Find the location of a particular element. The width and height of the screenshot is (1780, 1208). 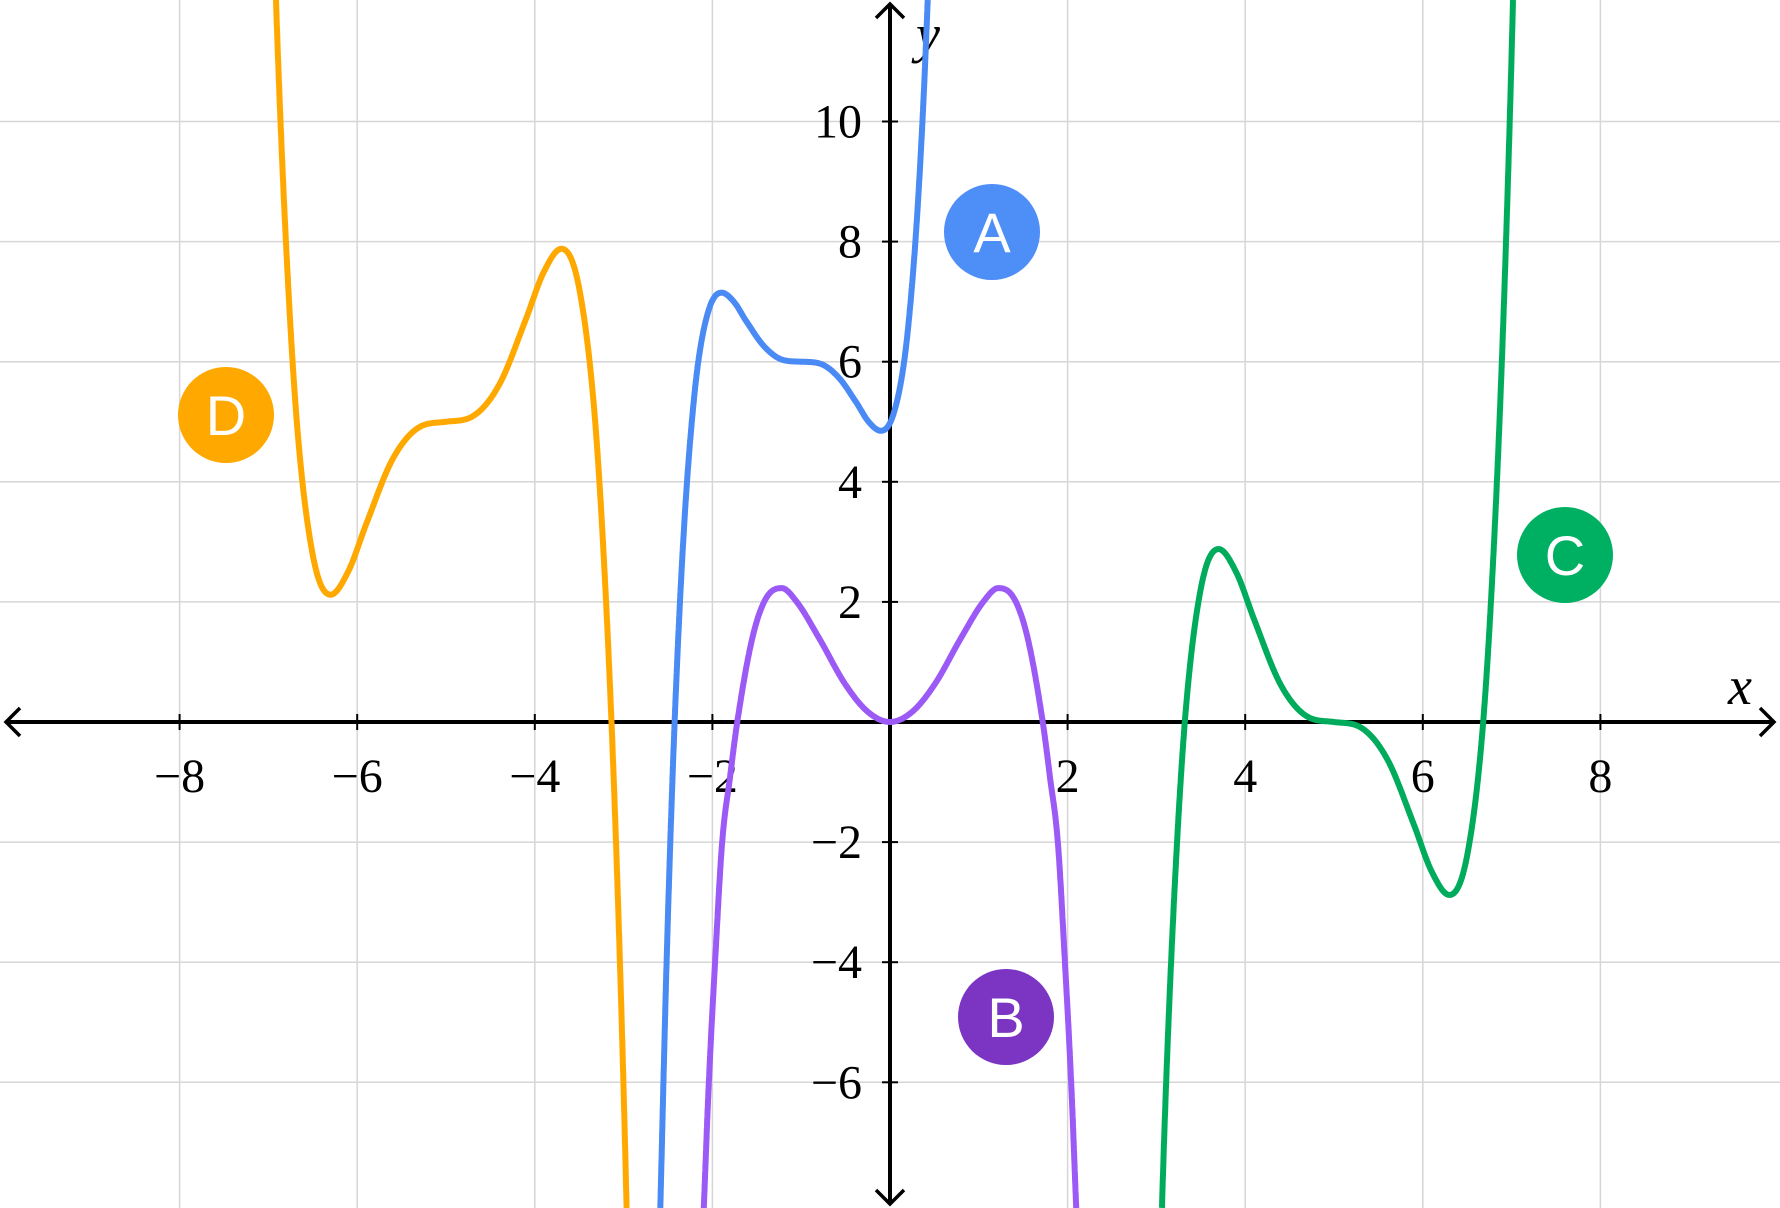

x-tick-label: −6 is located at coordinates (357, 776).